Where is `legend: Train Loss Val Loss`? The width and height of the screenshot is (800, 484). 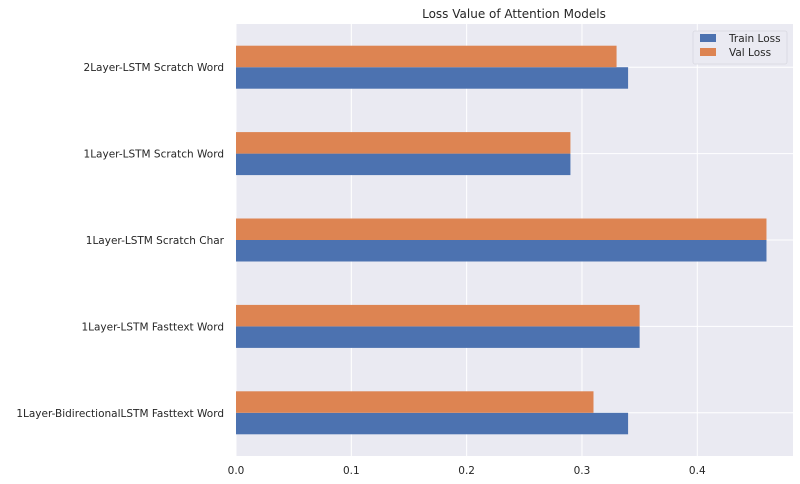
legend: Train Loss Val Loss is located at coordinates (740, 47).